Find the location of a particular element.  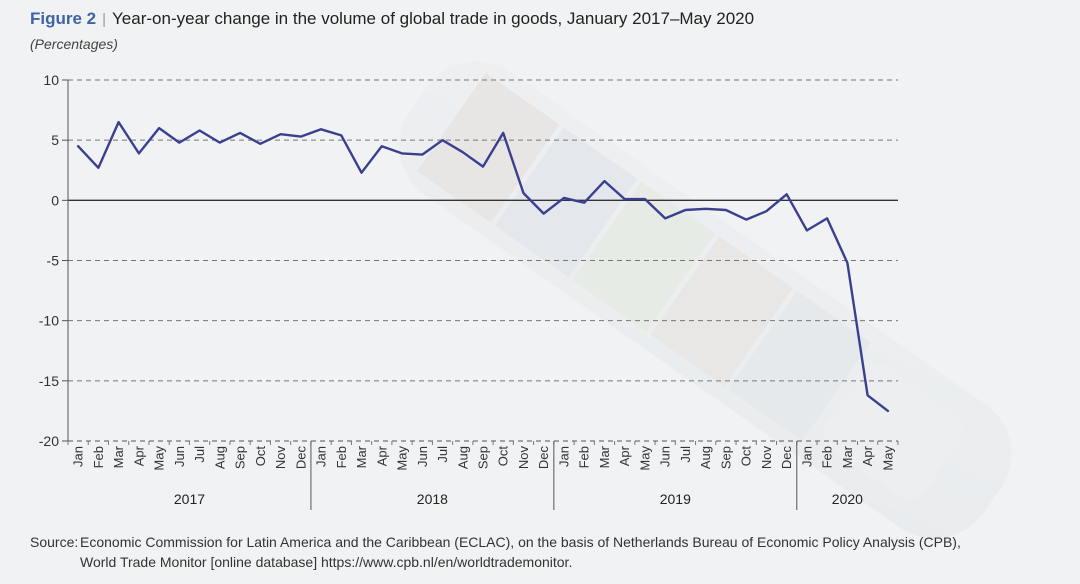

y-tick-label: -5 is located at coordinates (53, 261).